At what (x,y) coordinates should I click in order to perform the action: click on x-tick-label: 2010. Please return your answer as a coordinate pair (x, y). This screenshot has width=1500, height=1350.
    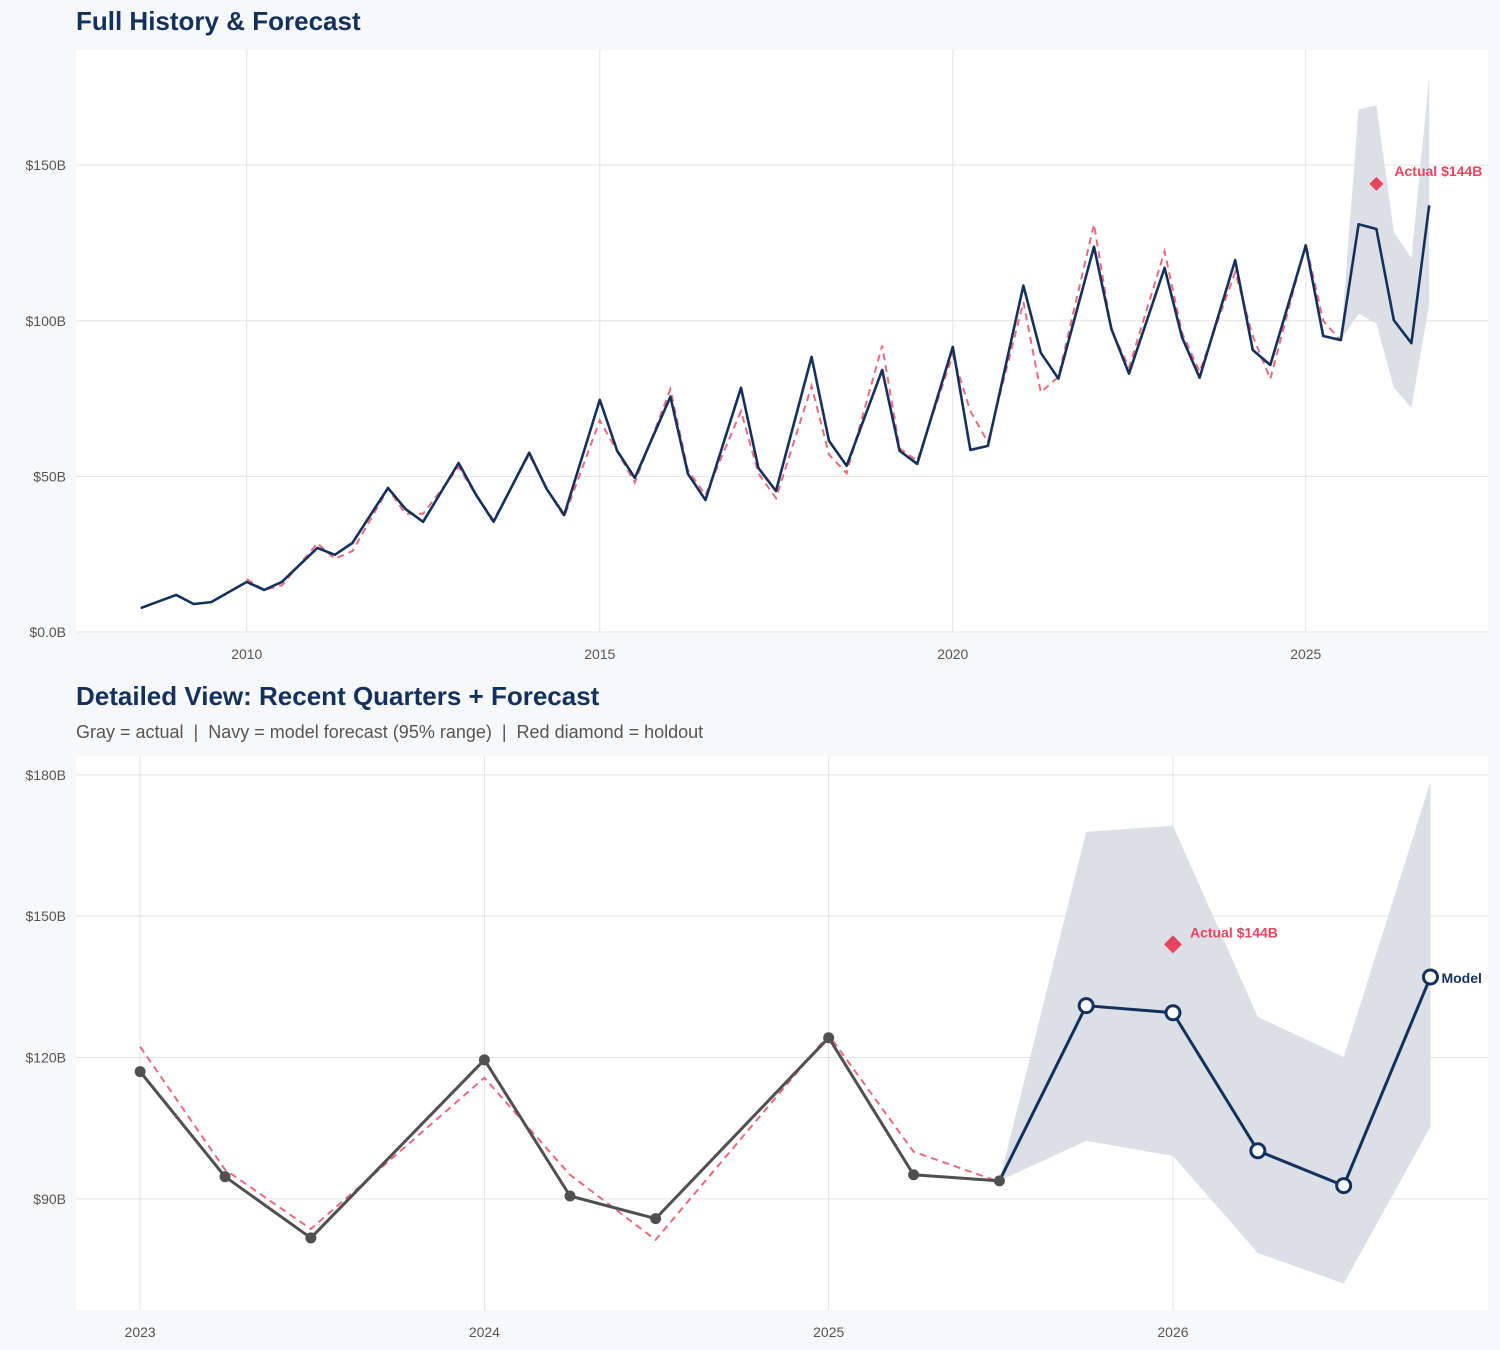
    Looking at the image, I should click on (246, 654).